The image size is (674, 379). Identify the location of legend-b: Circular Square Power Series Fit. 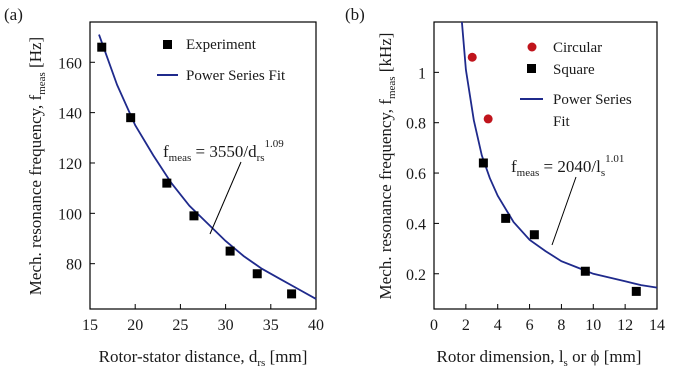
(576, 85).